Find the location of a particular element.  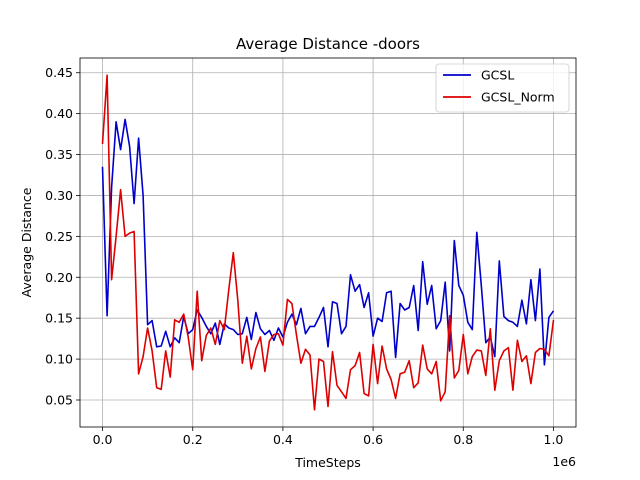

x-tick-label: 0.4 is located at coordinates (283, 439).